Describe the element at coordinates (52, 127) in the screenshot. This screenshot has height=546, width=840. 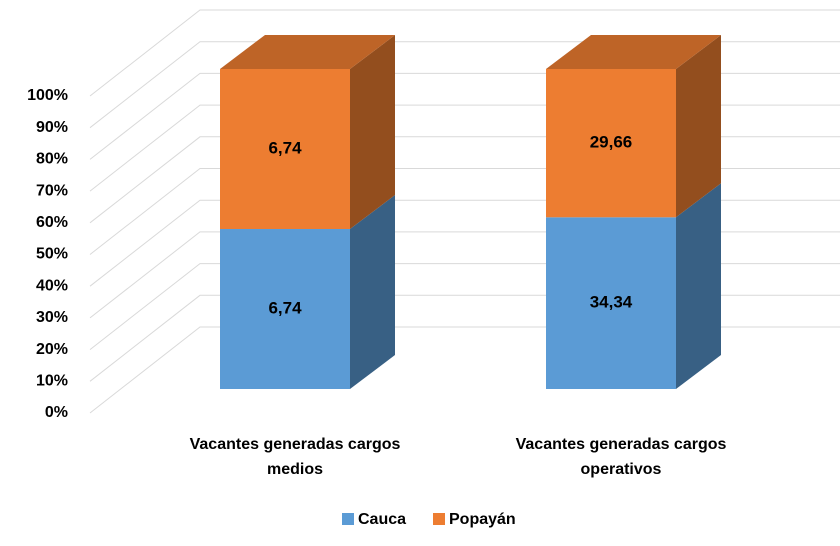
I see `y-tick-label: 90%` at that location.